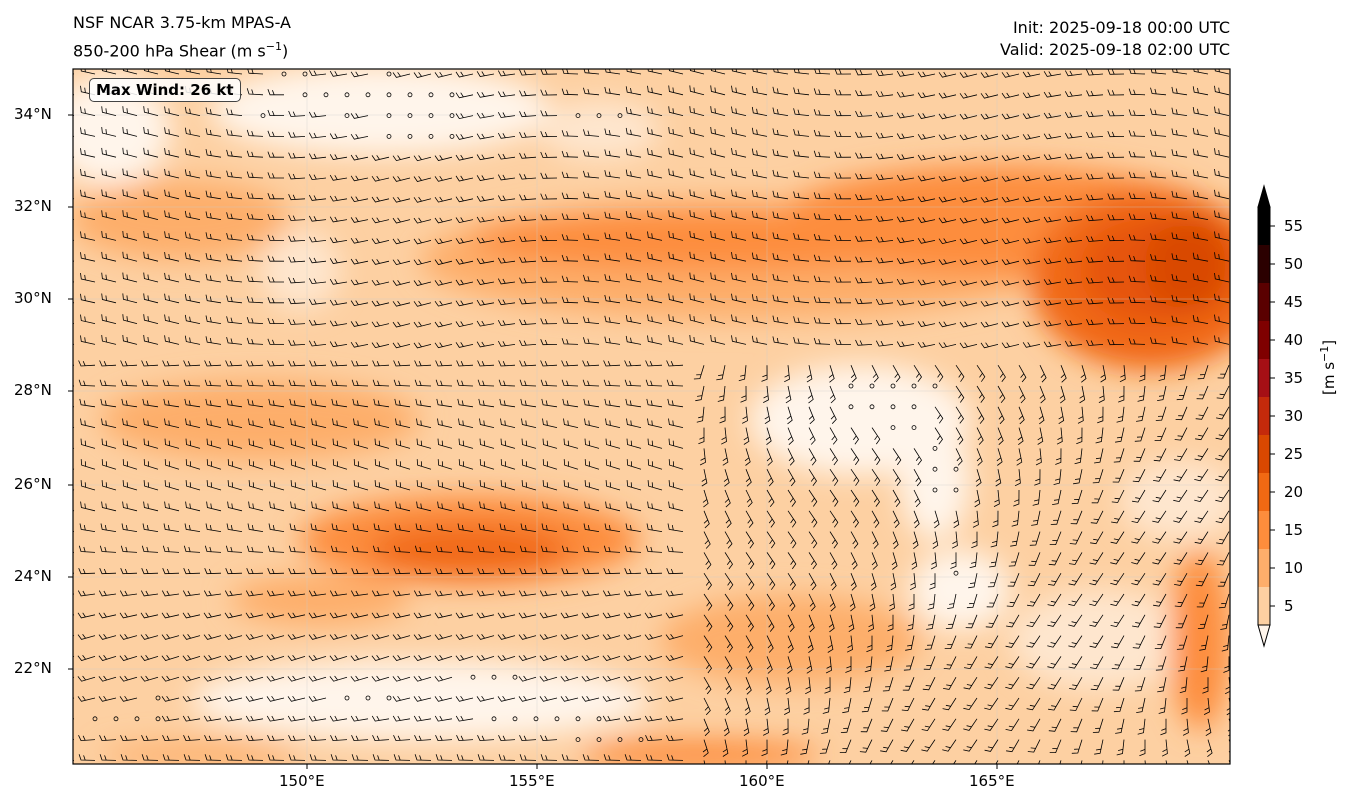 Image resolution: width=1353 pixels, height=808 pixels. Describe the element at coordinates (273, 46) in the screenshot. I see `field-title-exp: −1` at that location.